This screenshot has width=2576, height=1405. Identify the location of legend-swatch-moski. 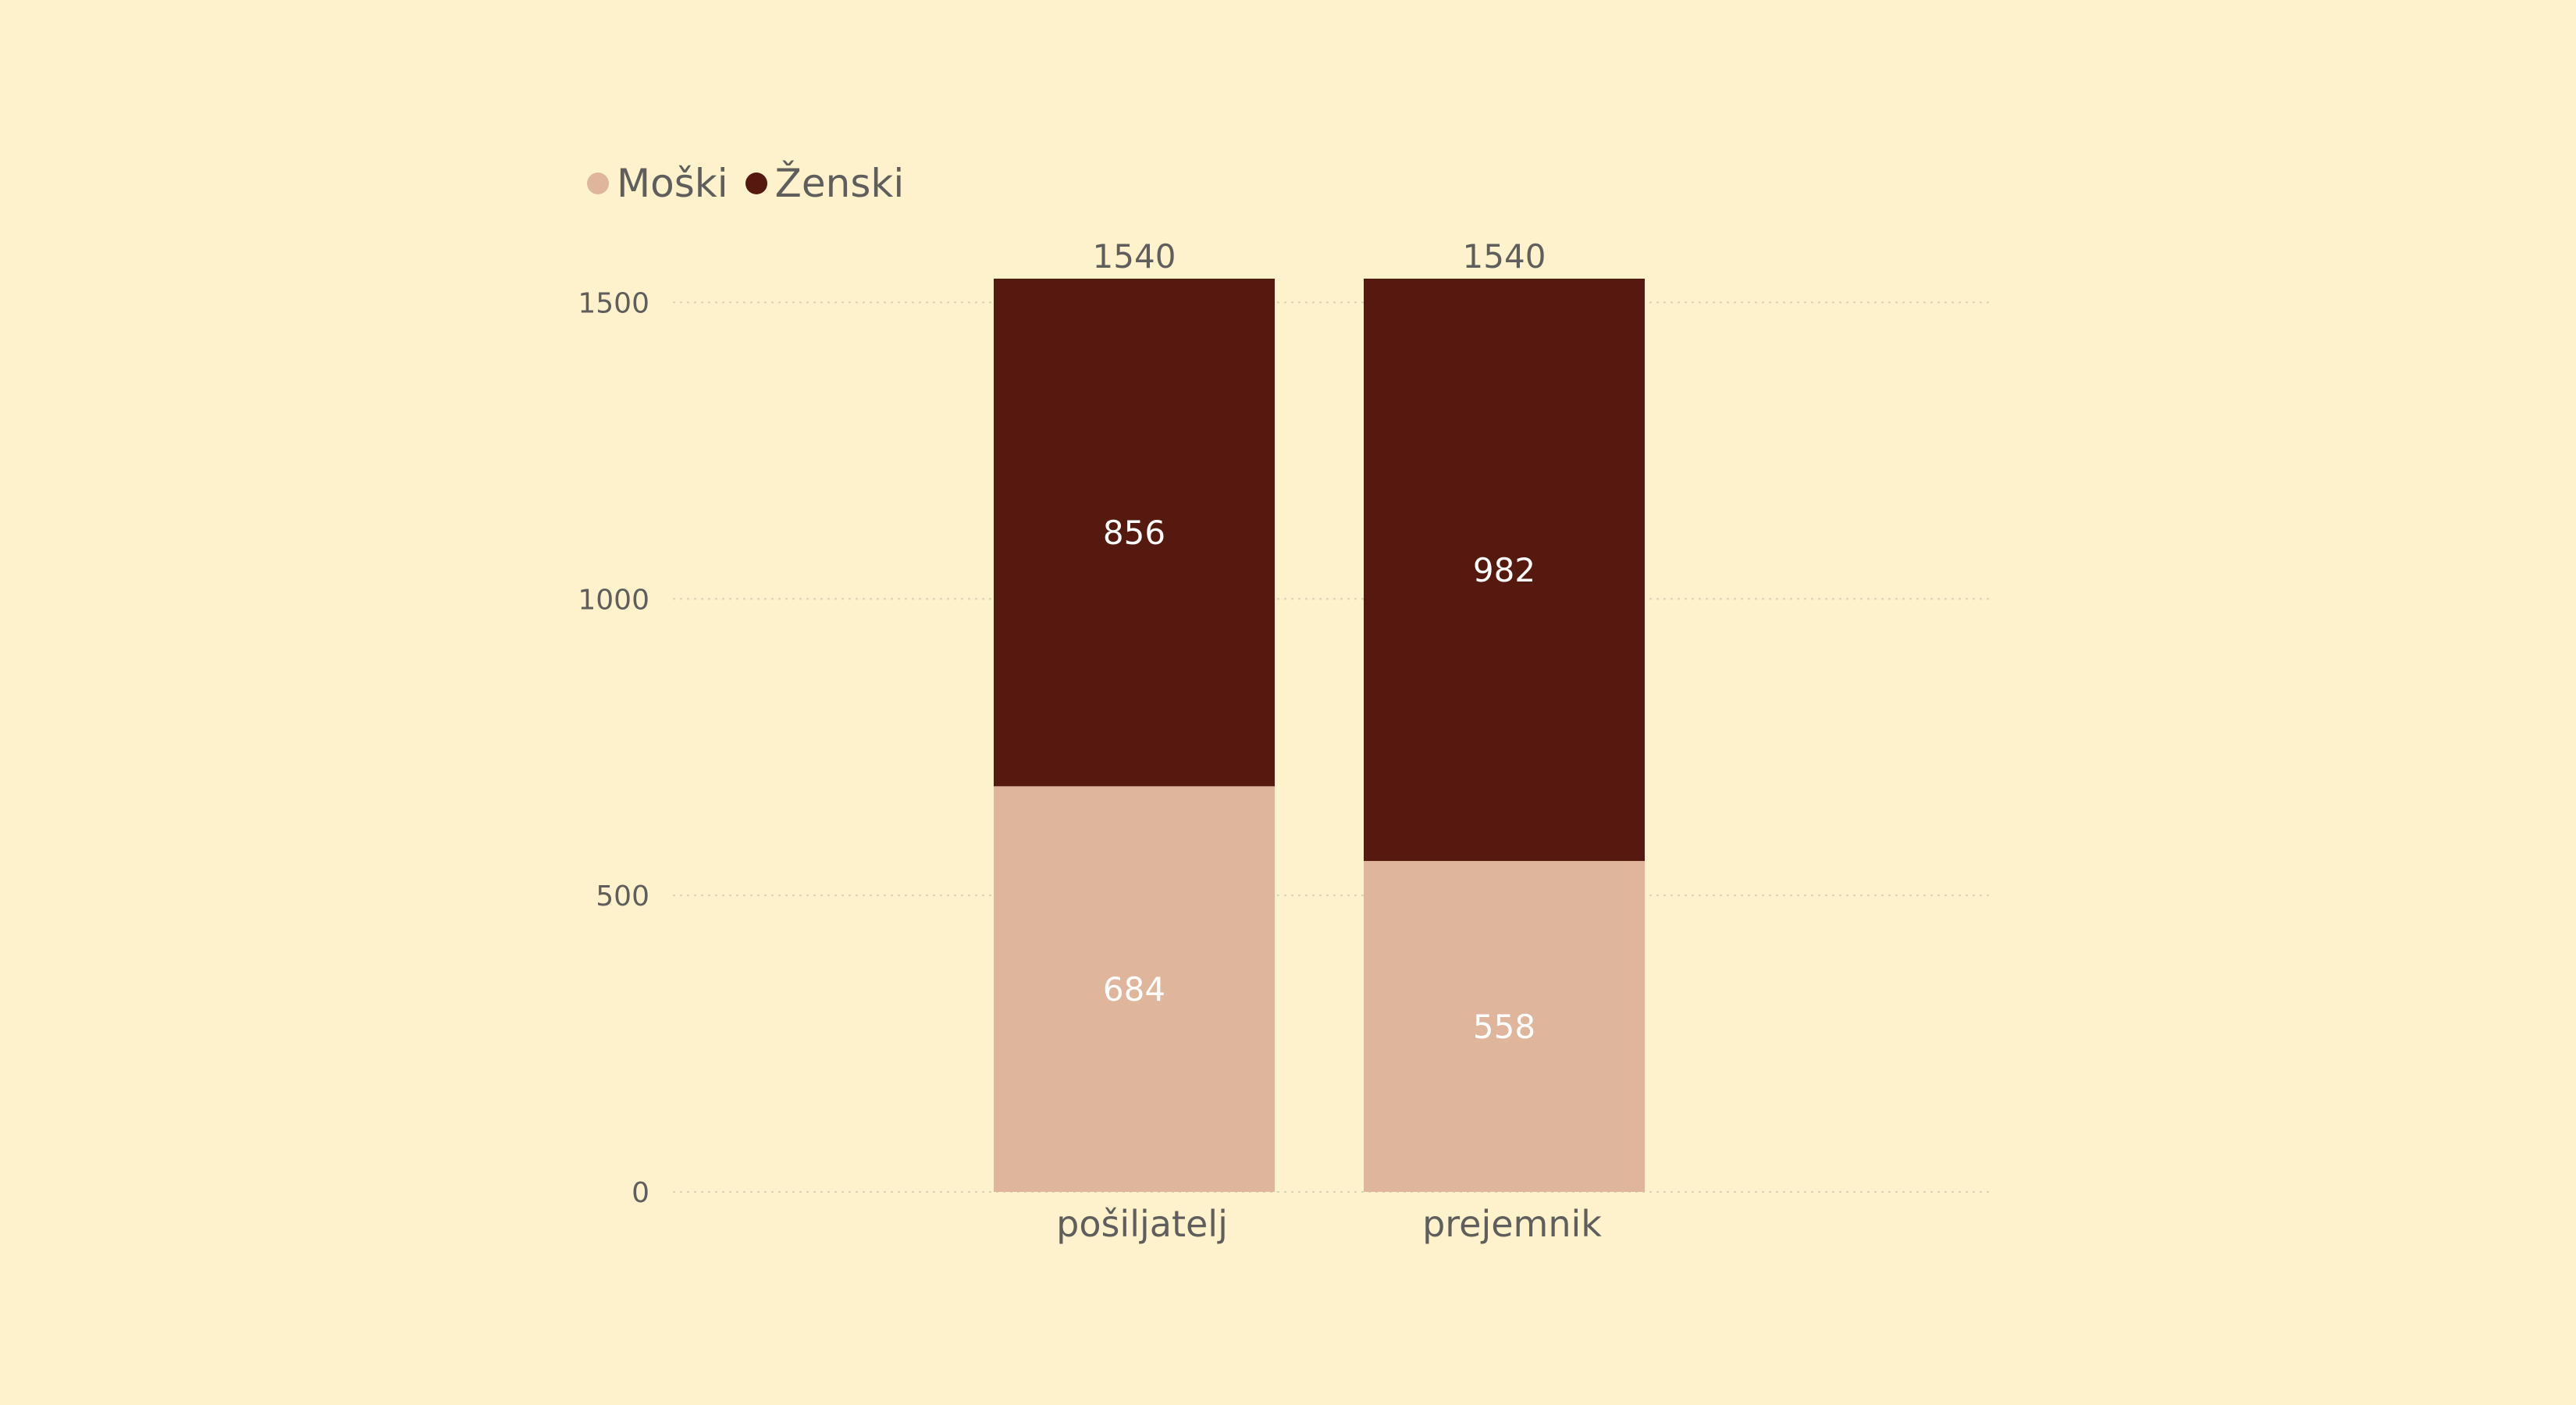
(598, 184).